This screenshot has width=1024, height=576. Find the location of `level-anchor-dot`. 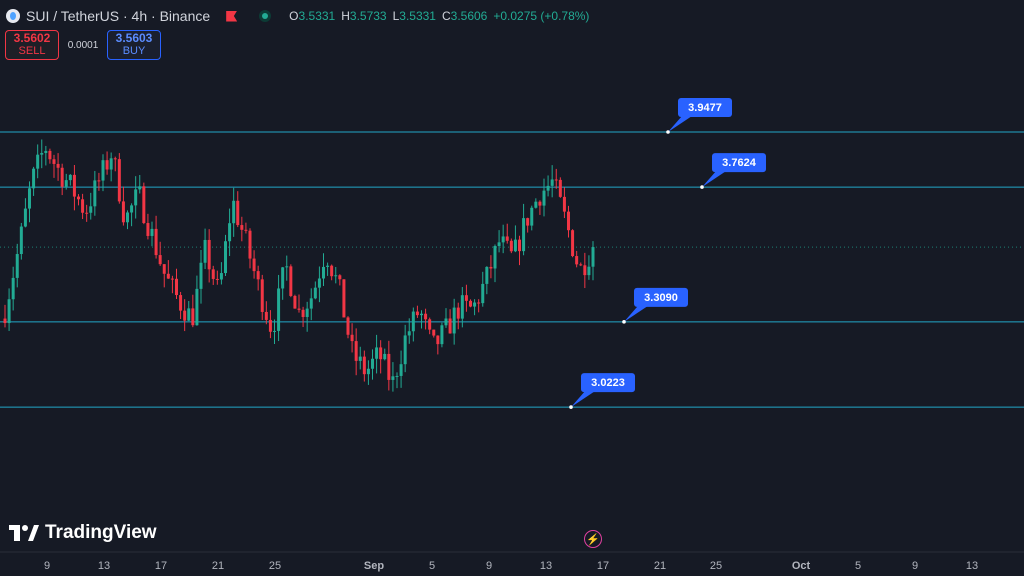

level-anchor-dot is located at coordinates (702, 187).